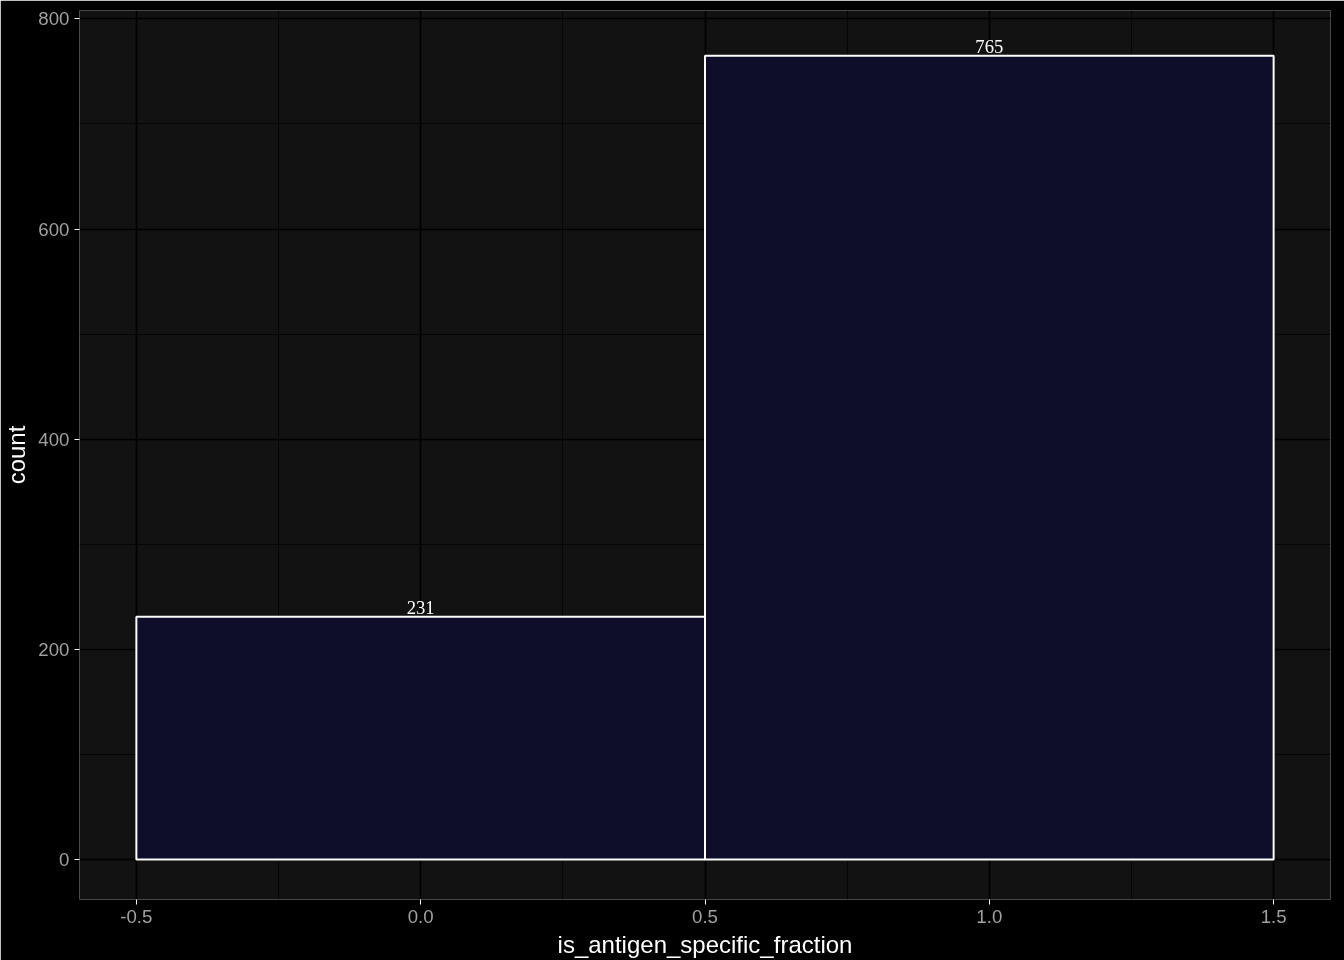 The image size is (1344, 960). What do you see at coordinates (64, 860) in the screenshot?
I see `y-tick-label: 0` at bounding box center [64, 860].